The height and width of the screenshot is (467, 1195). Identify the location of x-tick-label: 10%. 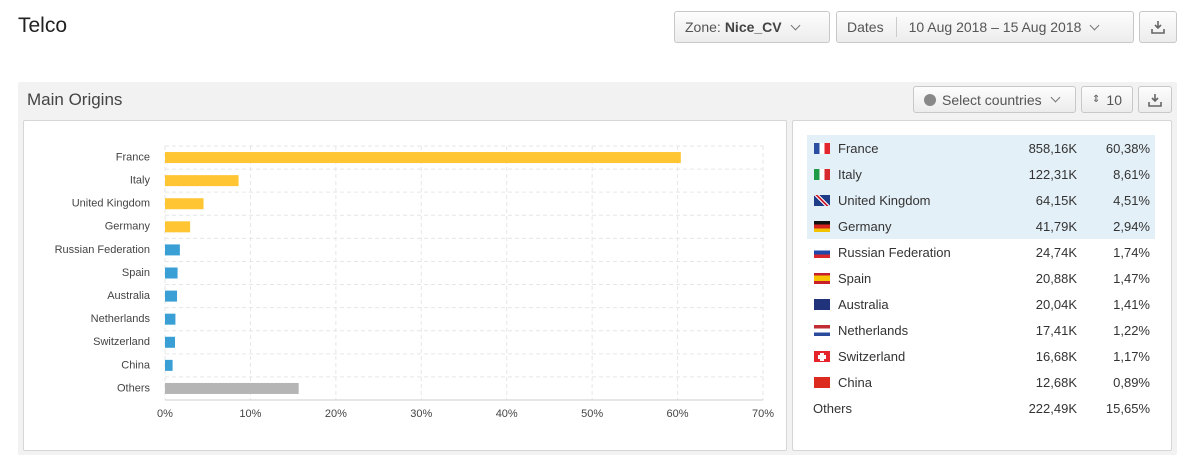
(250, 414).